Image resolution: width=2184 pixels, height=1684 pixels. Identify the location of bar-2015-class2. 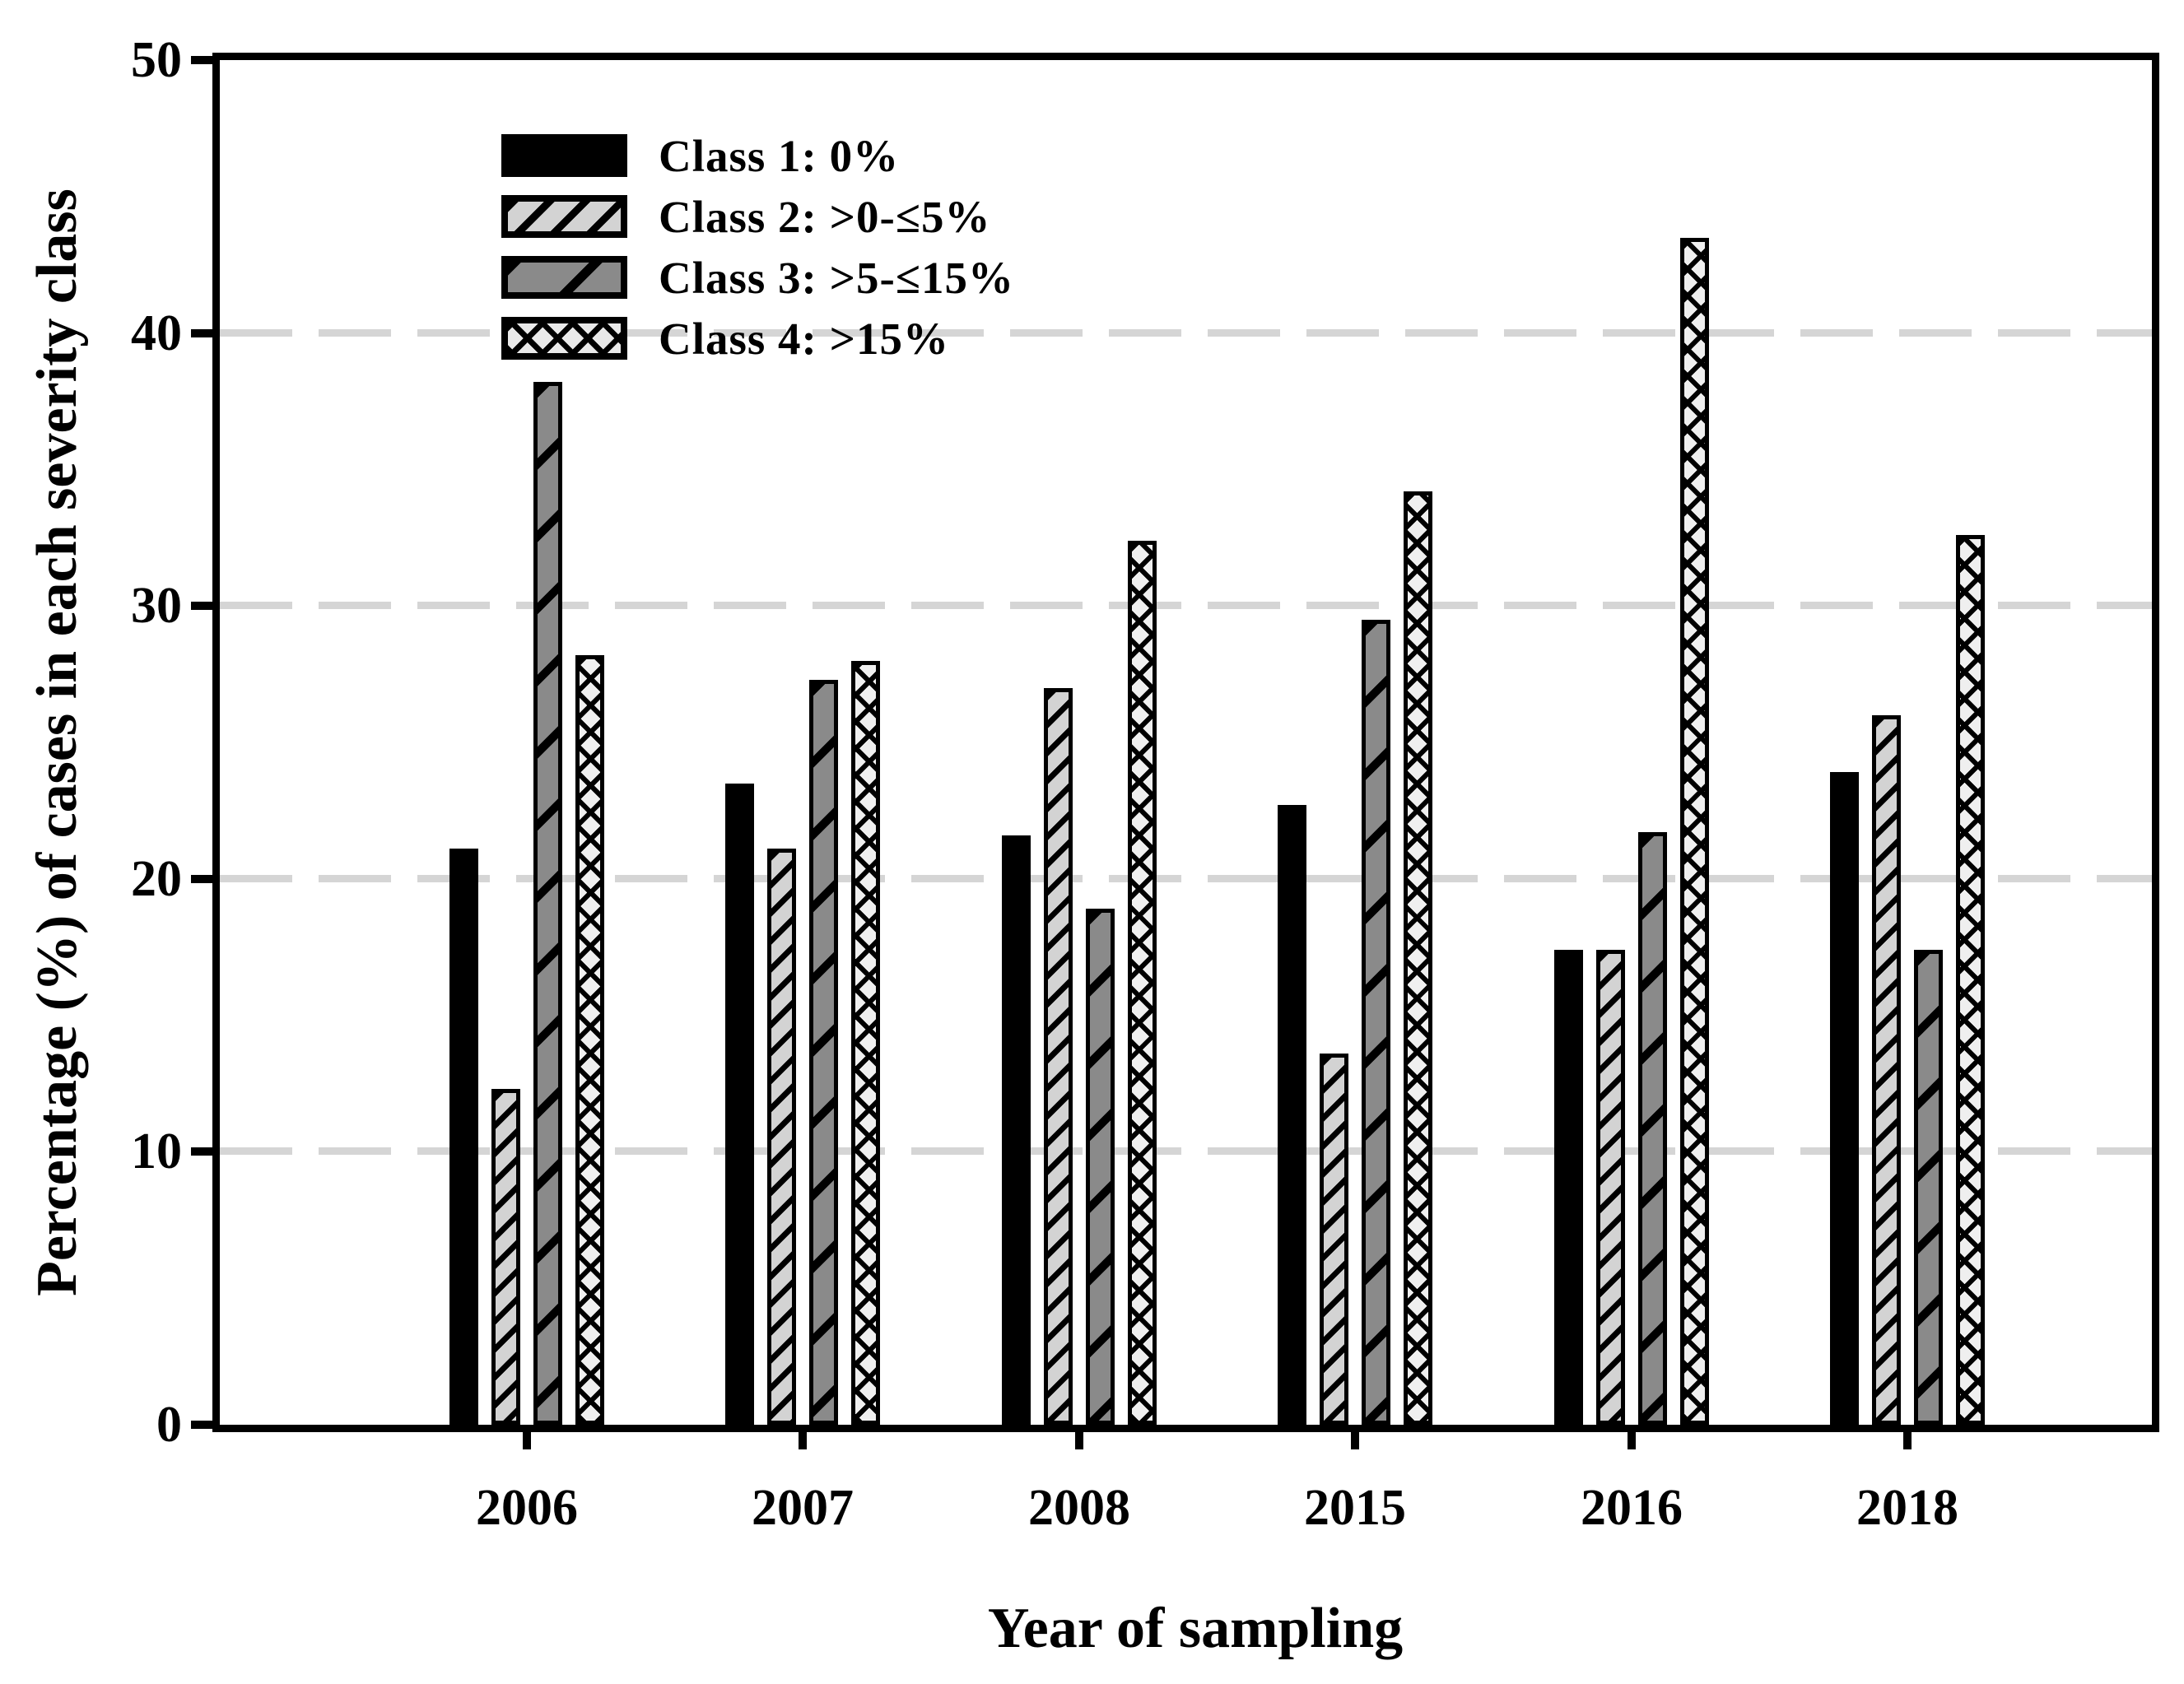
(1334, 1239).